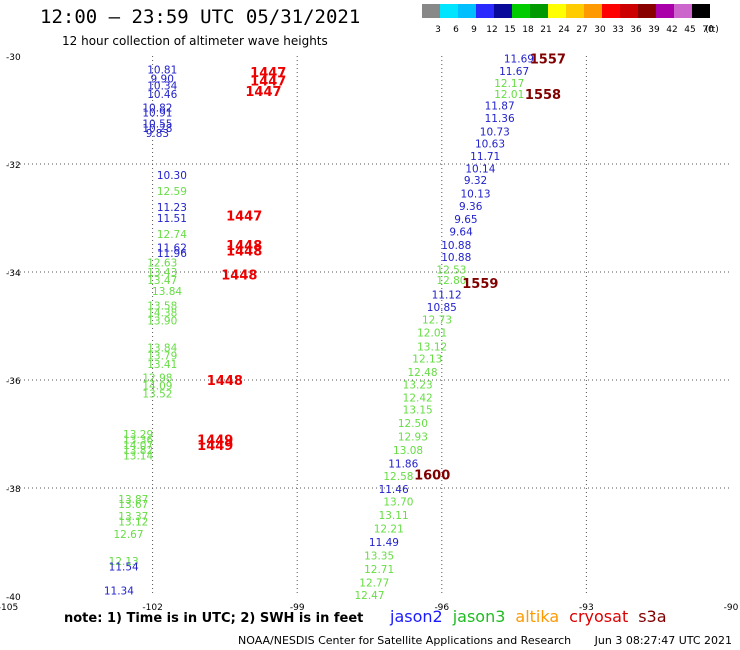 The image size is (740, 650). What do you see at coordinates (162, 306) in the screenshot?
I see `wave-height-point: 13.58` at bounding box center [162, 306].